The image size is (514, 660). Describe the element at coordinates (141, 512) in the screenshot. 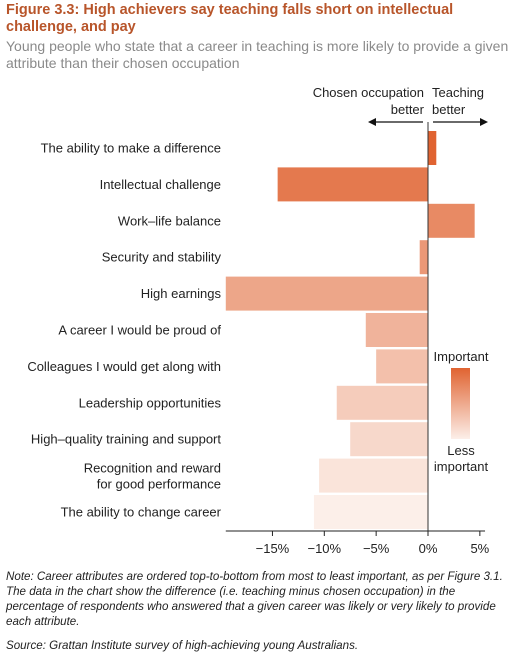

I see `category-label: The ability to change career` at that location.